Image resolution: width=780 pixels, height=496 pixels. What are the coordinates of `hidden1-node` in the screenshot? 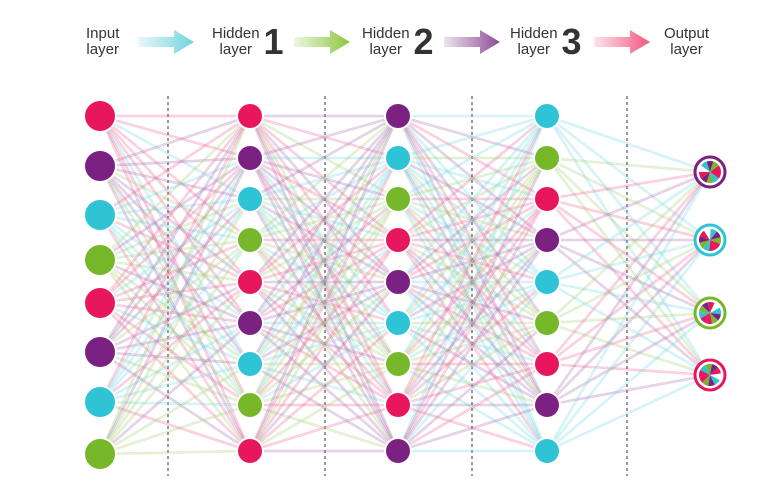 It's located at (250, 158).